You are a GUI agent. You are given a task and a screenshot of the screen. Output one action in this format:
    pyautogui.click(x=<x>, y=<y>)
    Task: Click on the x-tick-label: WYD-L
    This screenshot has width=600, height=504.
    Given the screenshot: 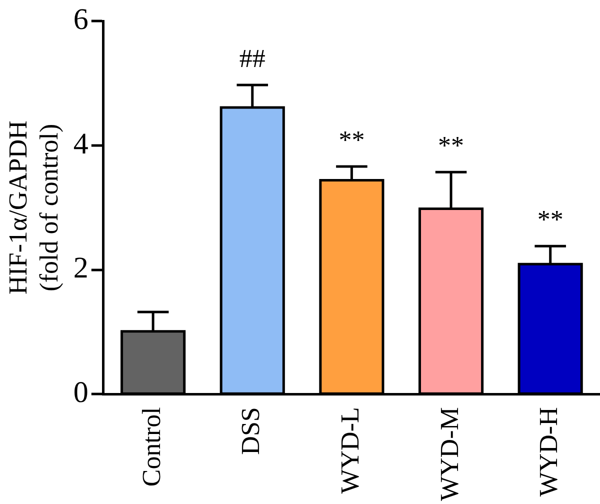 What is the action you would take?
    pyautogui.click(x=350, y=450)
    